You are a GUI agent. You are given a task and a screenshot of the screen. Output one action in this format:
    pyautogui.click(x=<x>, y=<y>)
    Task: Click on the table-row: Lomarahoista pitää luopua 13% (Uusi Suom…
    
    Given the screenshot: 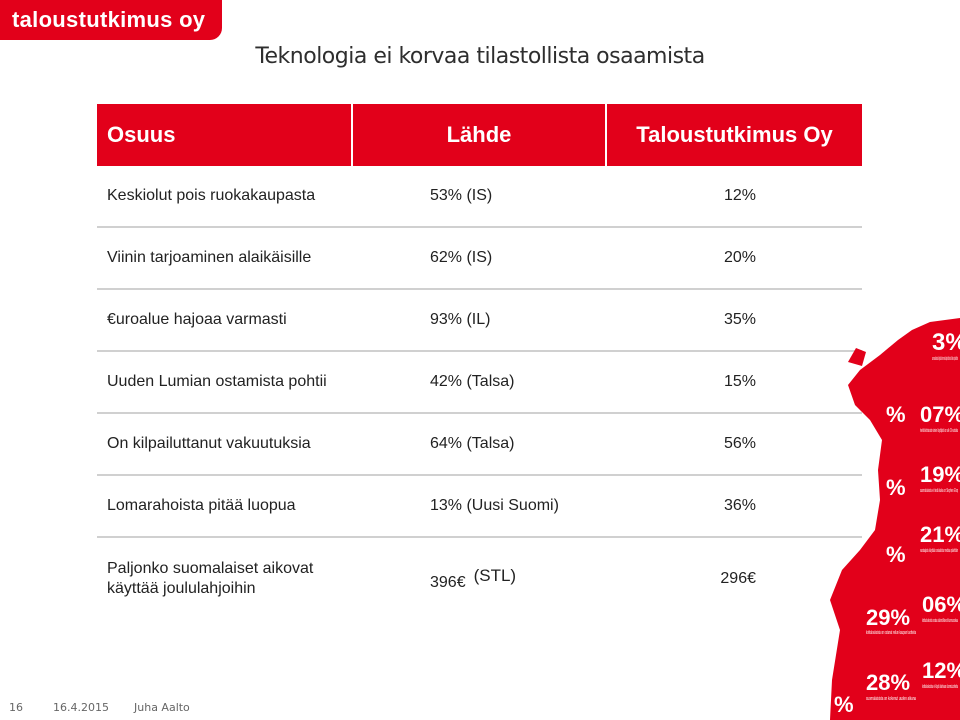 What is the action you would take?
    pyautogui.click(x=479, y=506)
    